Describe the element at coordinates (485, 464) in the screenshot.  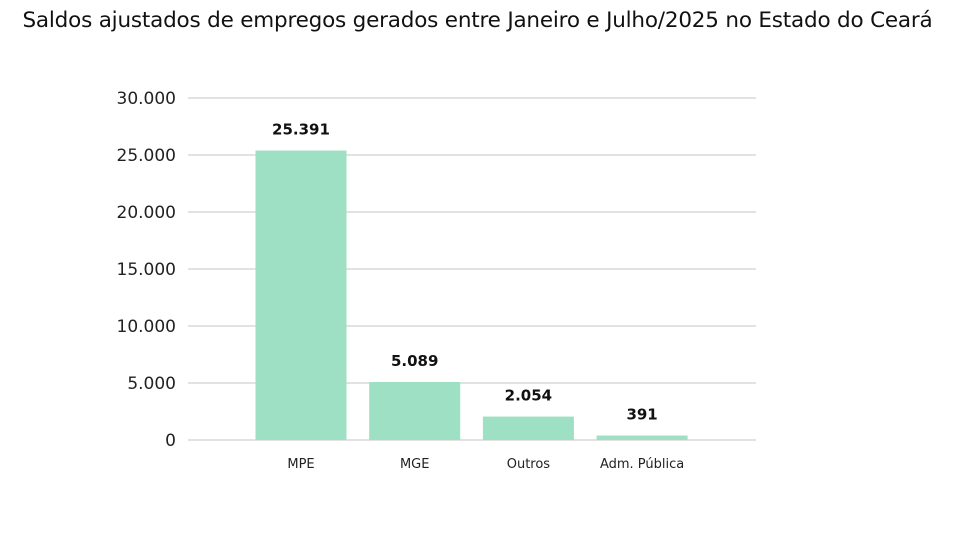
I see `x-axis-ticks: MPE MGE Outros Adm. Pública` at that location.